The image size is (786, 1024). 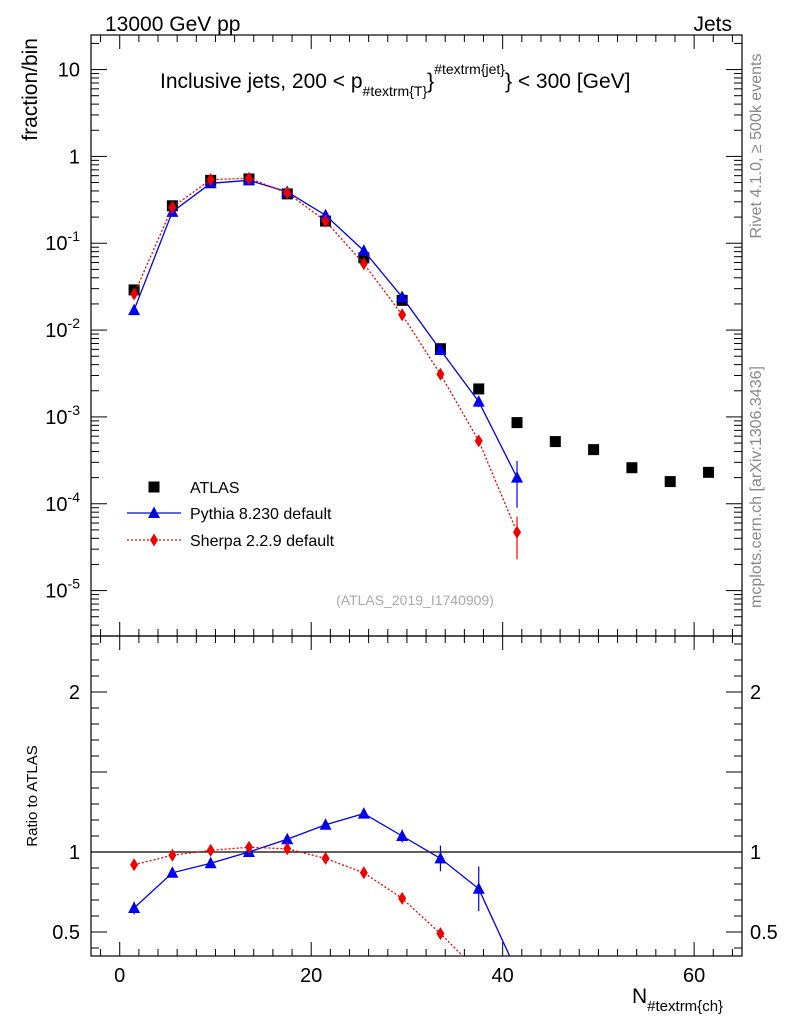 I want to click on ratio-y-tick-label: 1, so click(x=74, y=853).